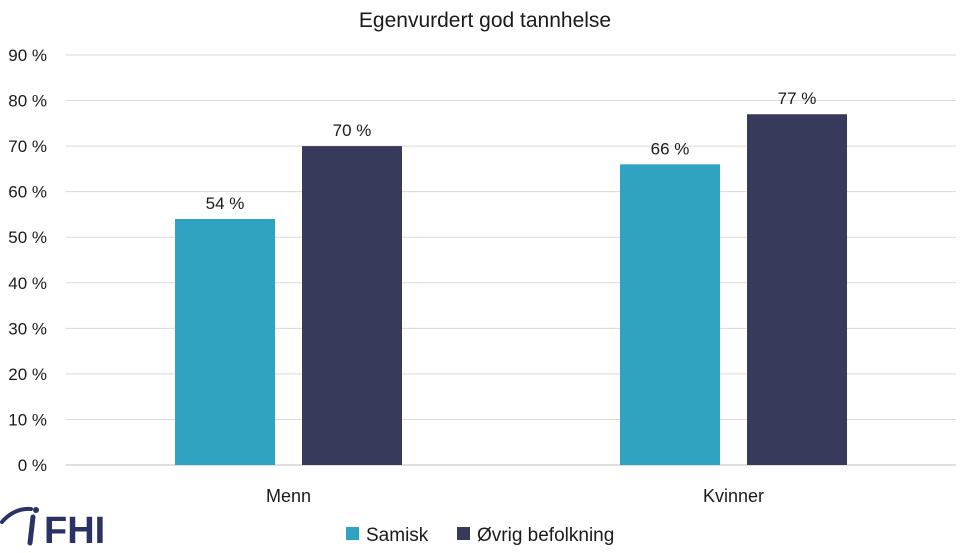 This screenshot has height=553, width=970. What do you see at coordinates (670, 148) in the screenshot?
I see `data-label: 66 %` at bounding box center [670, 148].